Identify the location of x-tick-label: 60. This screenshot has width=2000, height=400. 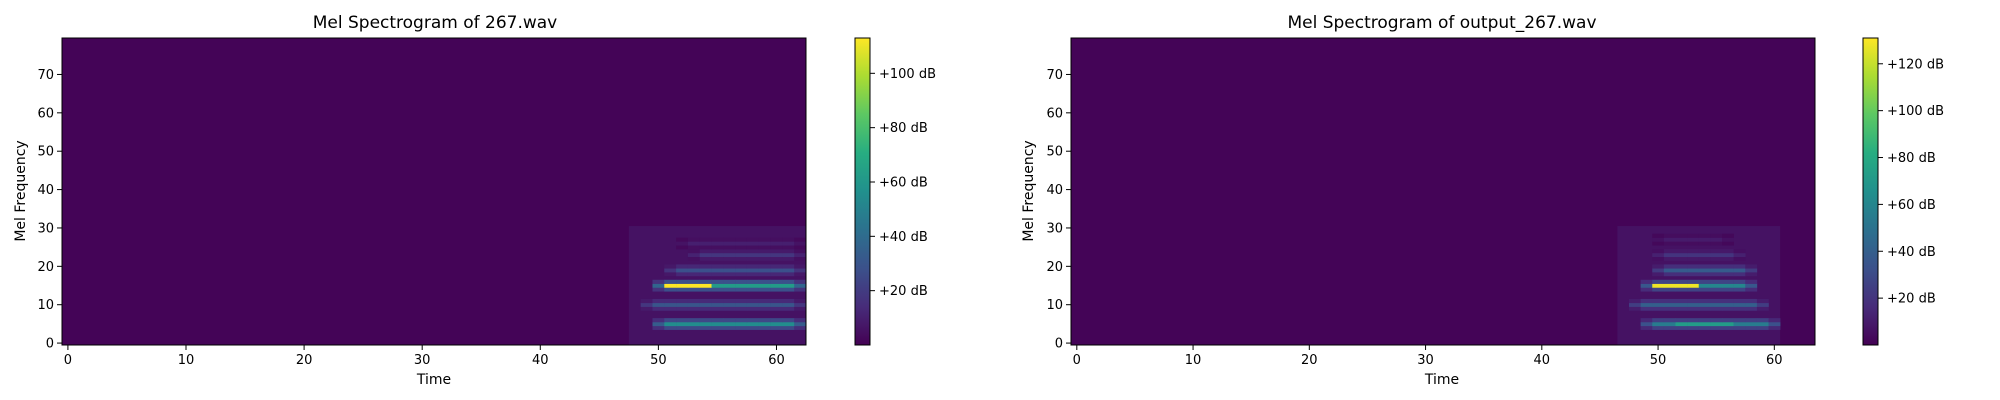
(776, 360).